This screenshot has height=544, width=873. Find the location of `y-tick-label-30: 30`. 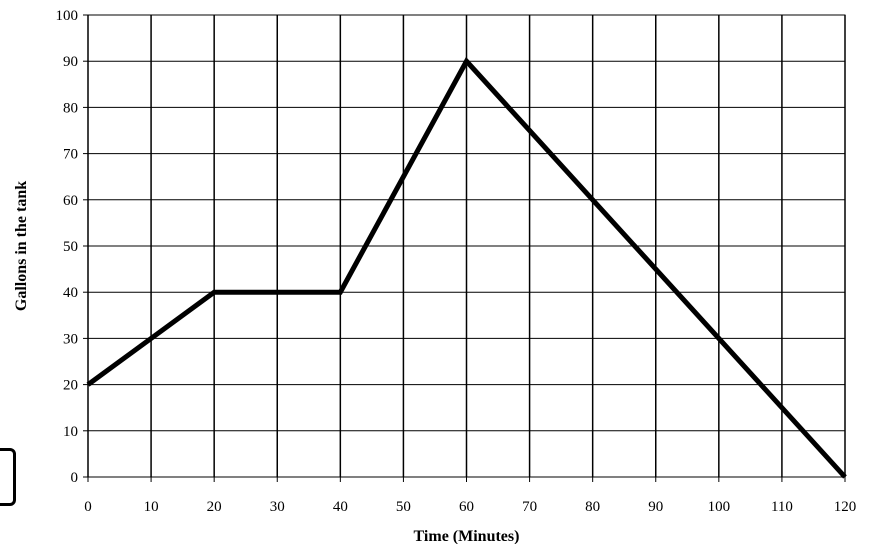

y-tick-label-30: 30 is located at coordinates (70, 339).